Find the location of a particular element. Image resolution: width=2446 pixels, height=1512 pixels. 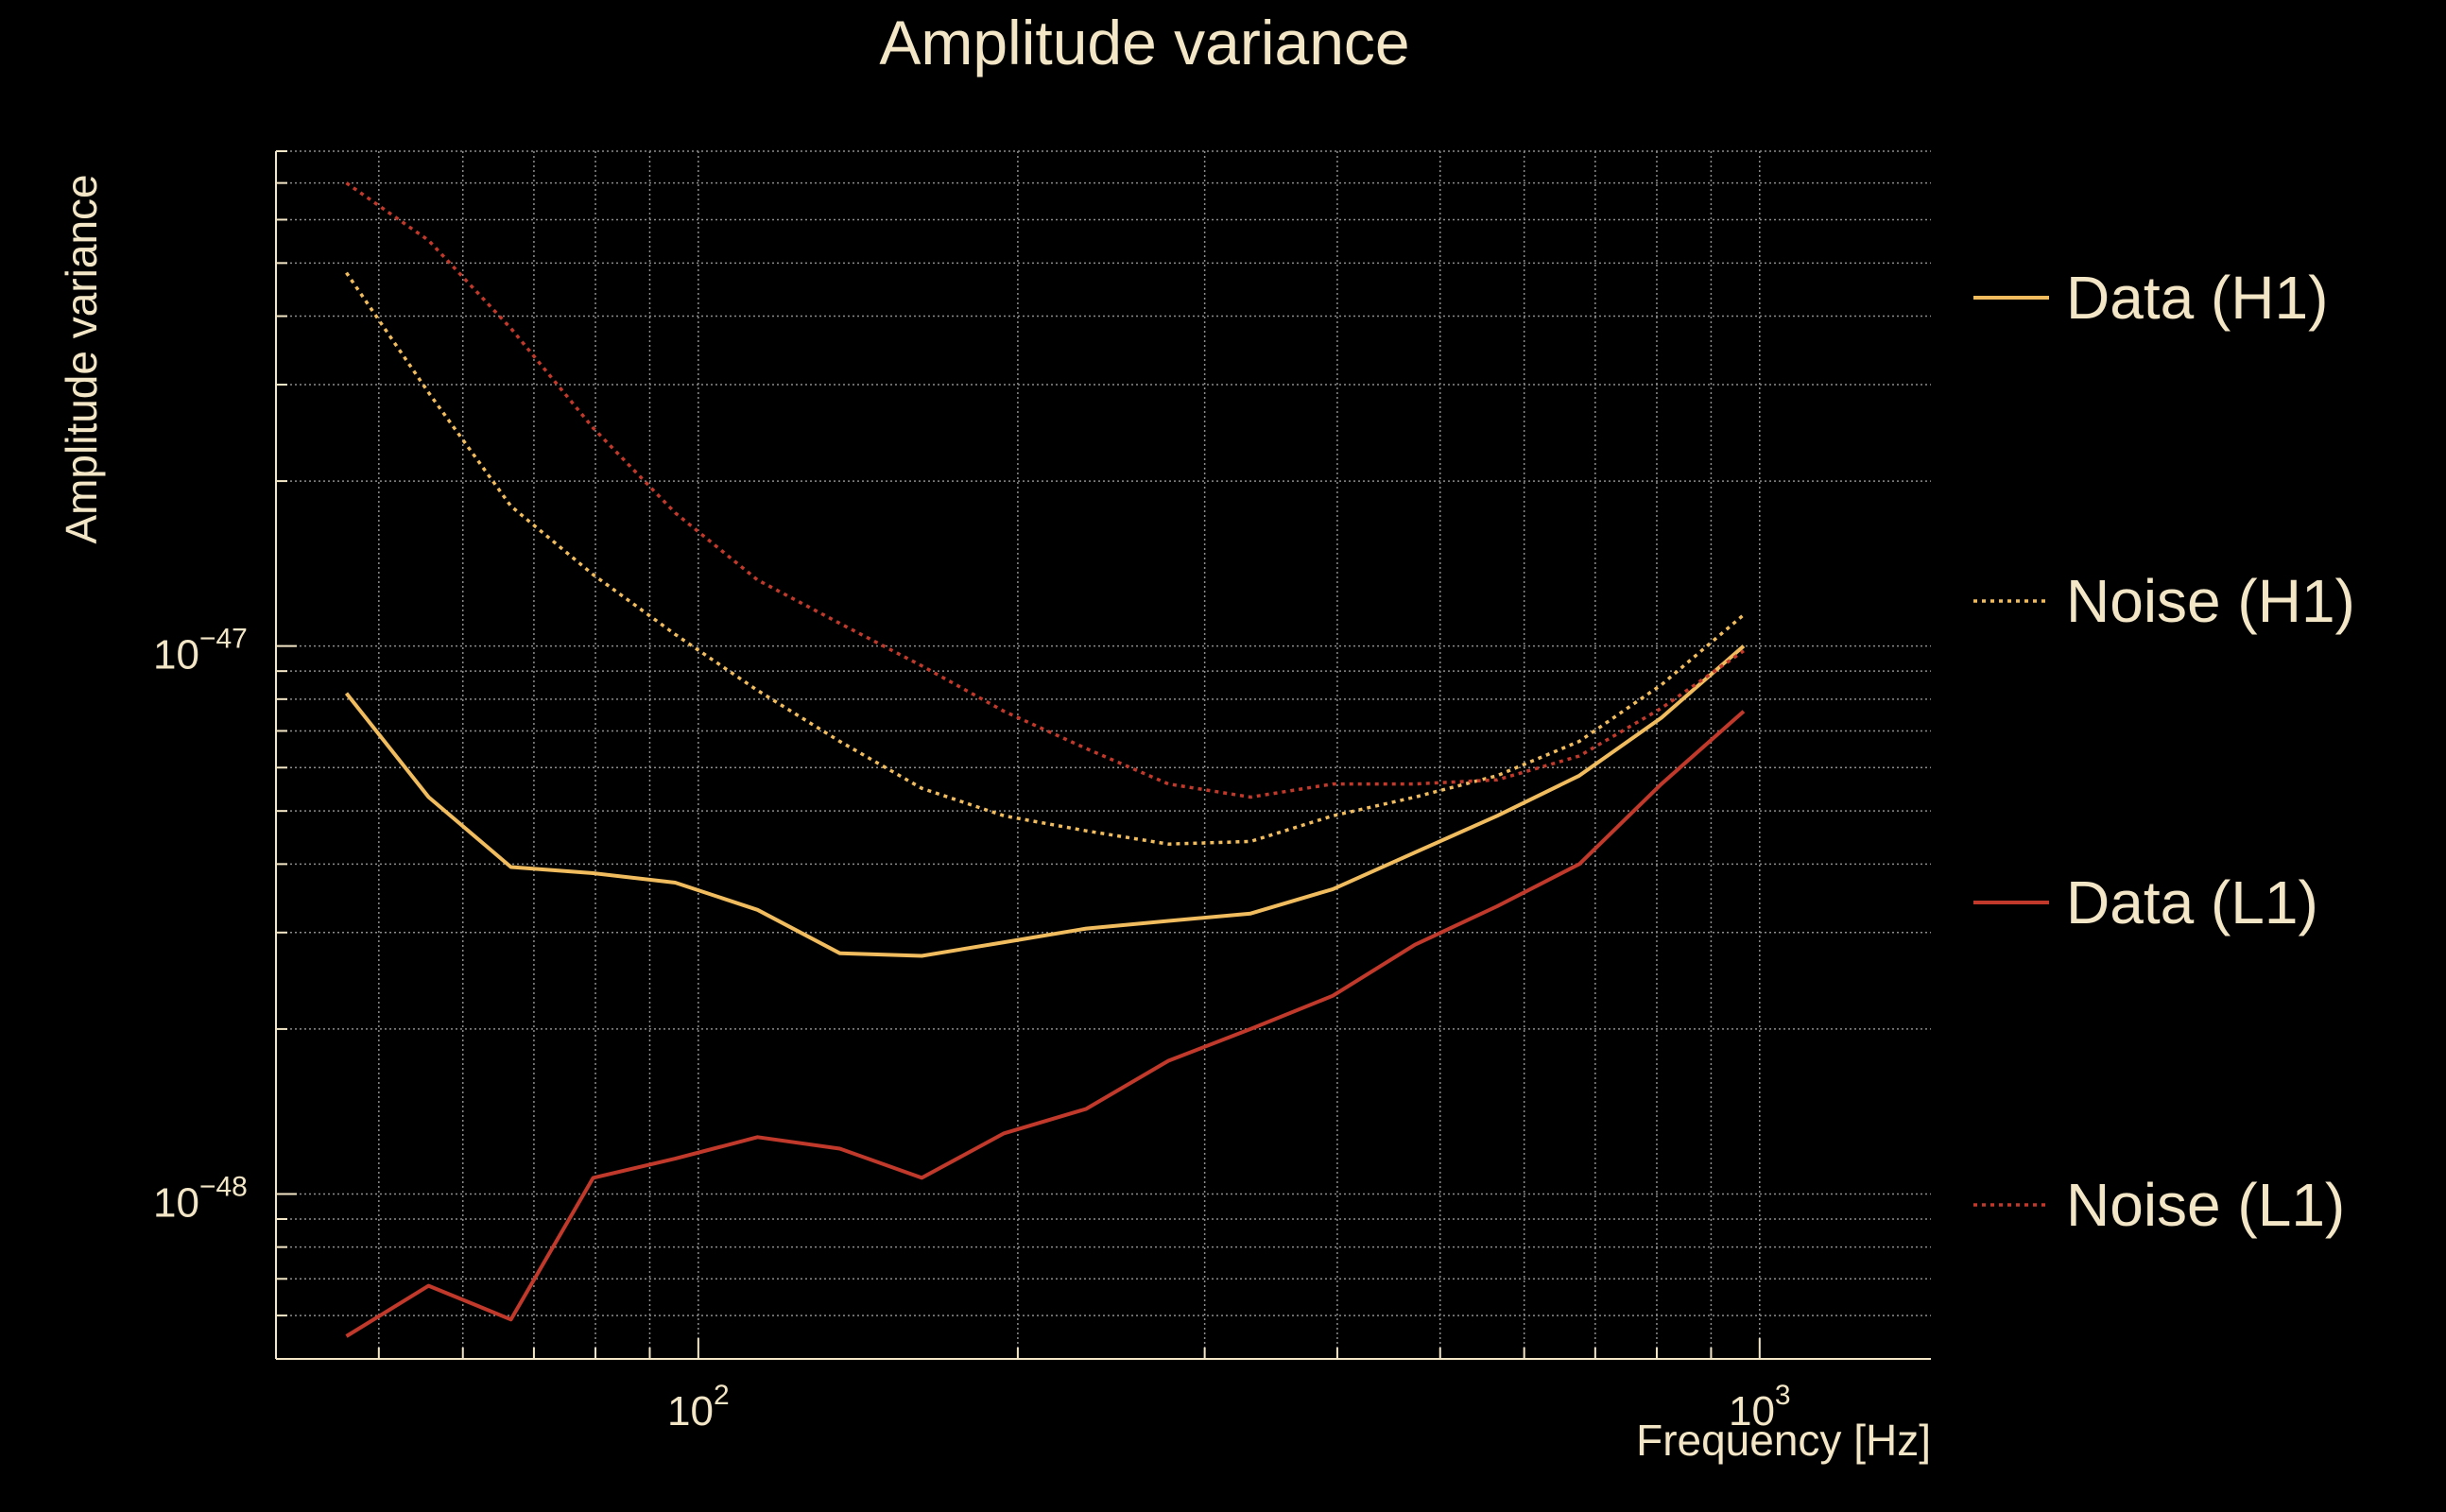

legend-label: Data (H1) is located at coordinates (2197, 298).